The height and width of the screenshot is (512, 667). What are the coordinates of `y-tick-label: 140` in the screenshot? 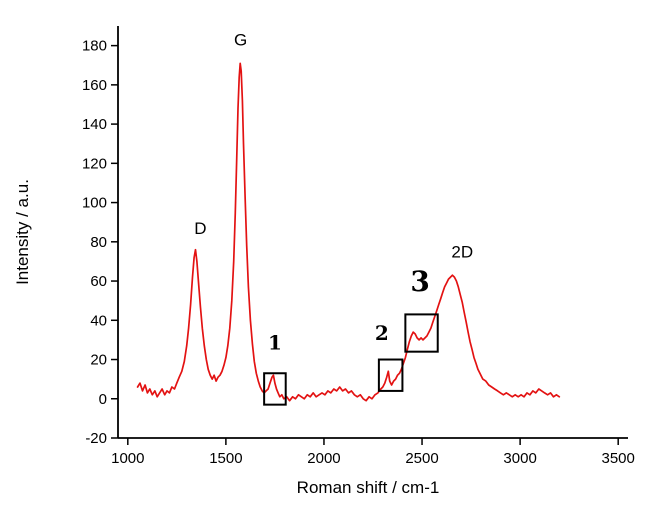 It's located at (94, 124).